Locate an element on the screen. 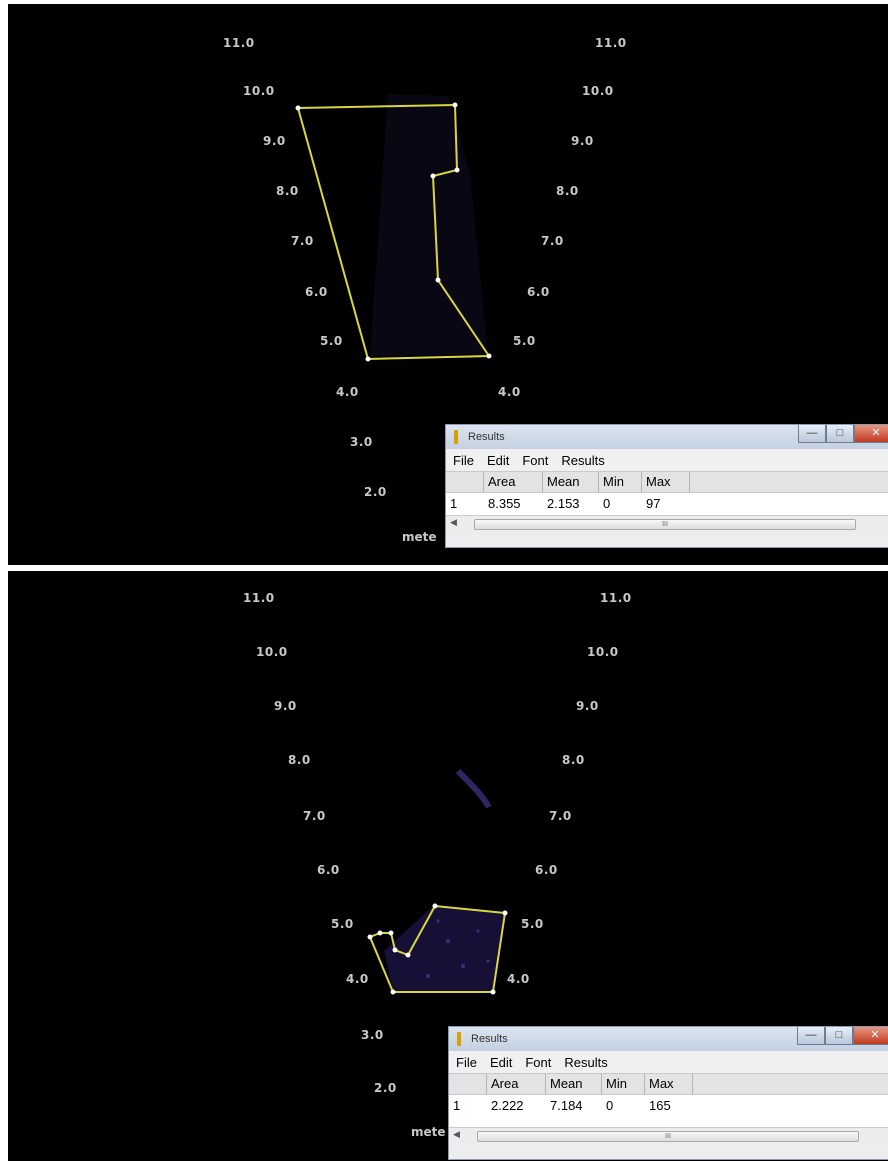 The width and height of the screenshot is (888, 1161). table-row: 1 8.355 2.153 0 97 is located at coordinates (667, 504).